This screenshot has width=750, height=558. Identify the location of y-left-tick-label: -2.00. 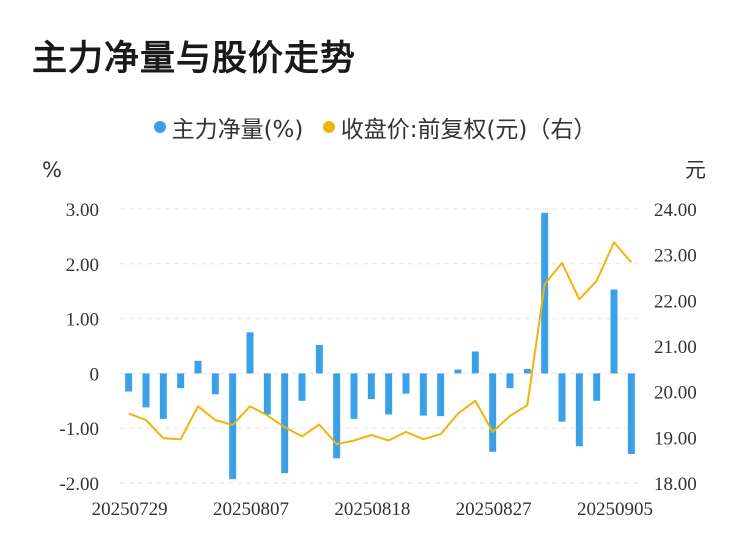
(79, 484).